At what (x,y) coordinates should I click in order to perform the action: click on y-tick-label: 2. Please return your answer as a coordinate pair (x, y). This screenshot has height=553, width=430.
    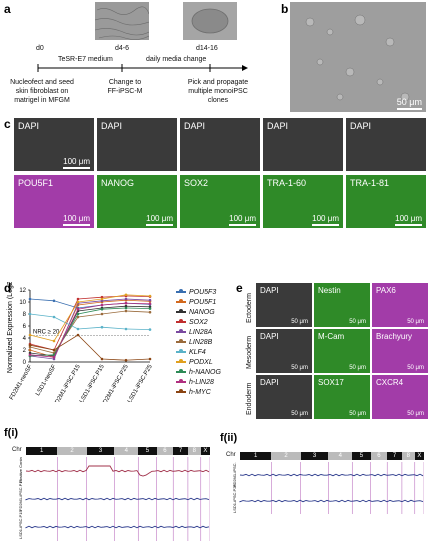
    Looking at the image, I should click on (25, 351).